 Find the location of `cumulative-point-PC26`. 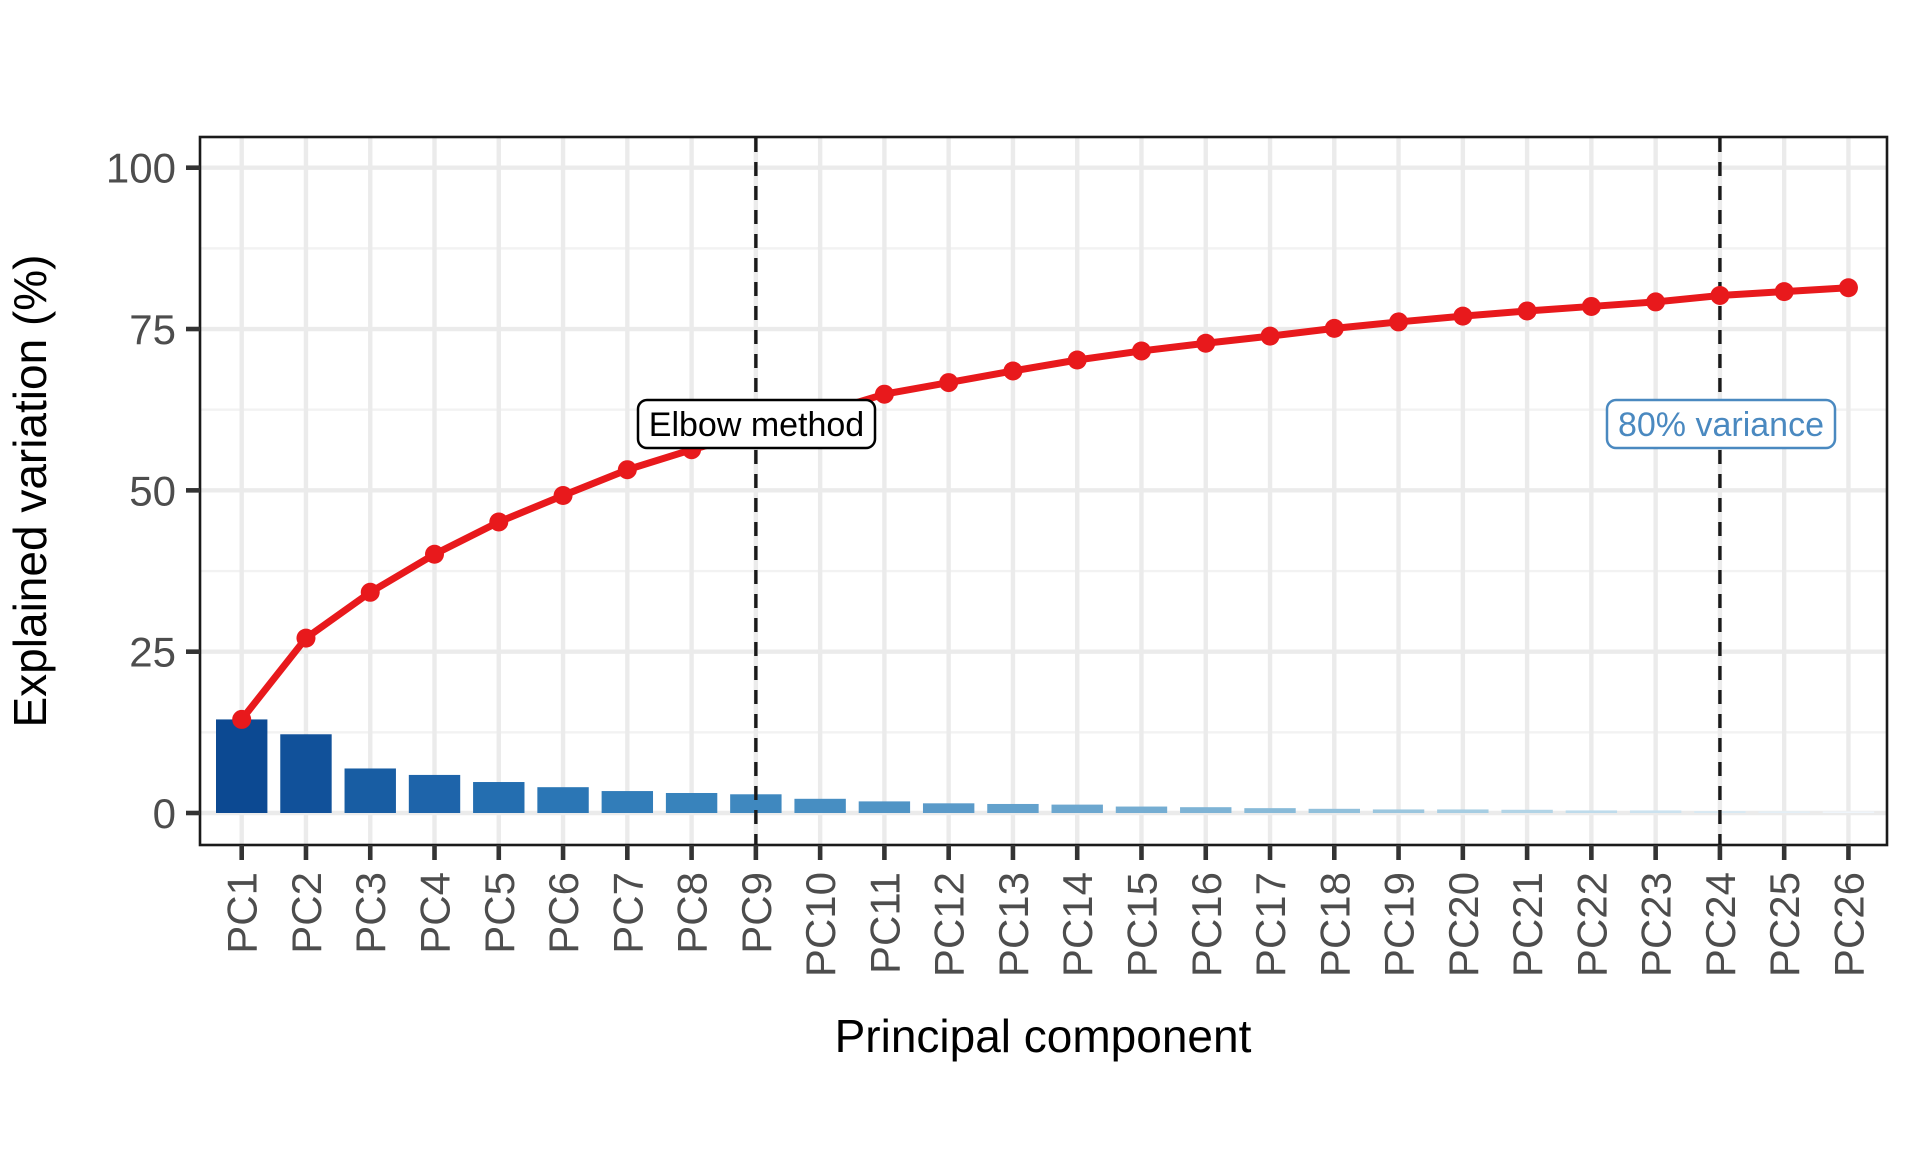

cumulative-point-PC26 is located at coordinates (1848, 288).